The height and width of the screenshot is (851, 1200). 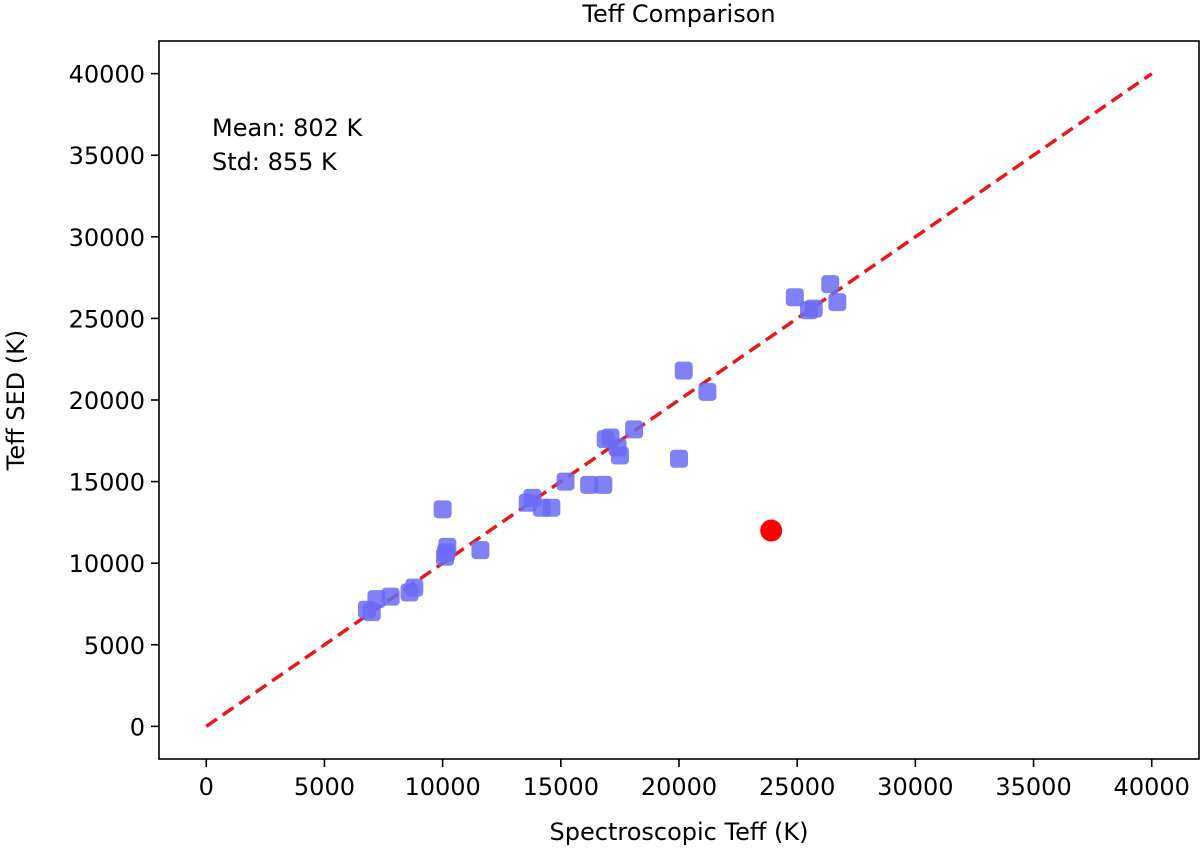 I want to click on y-tick-label: 20000, so click(x=107, y=401).